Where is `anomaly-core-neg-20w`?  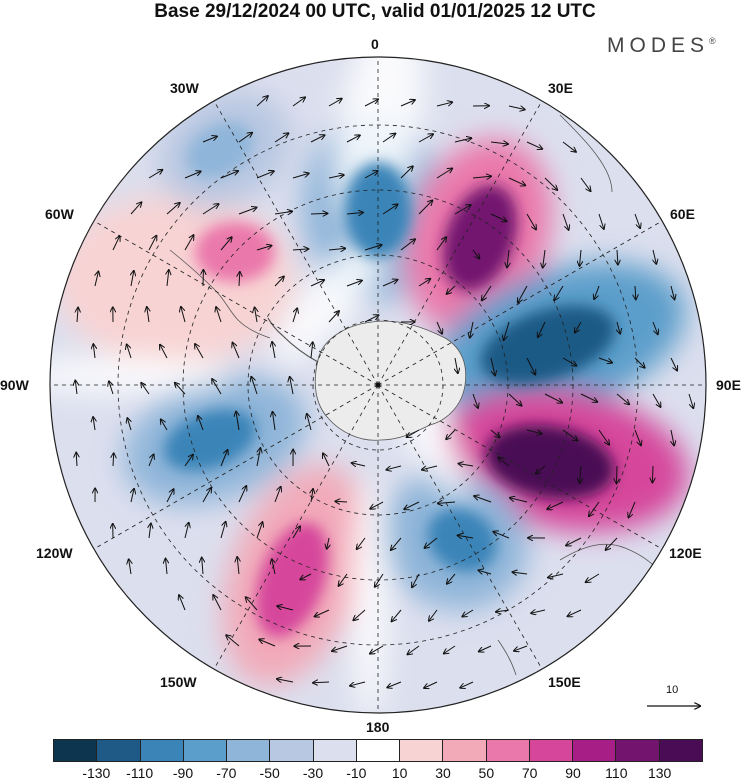 anomaly-core-neg-20w is located at coordinates (220, 150).